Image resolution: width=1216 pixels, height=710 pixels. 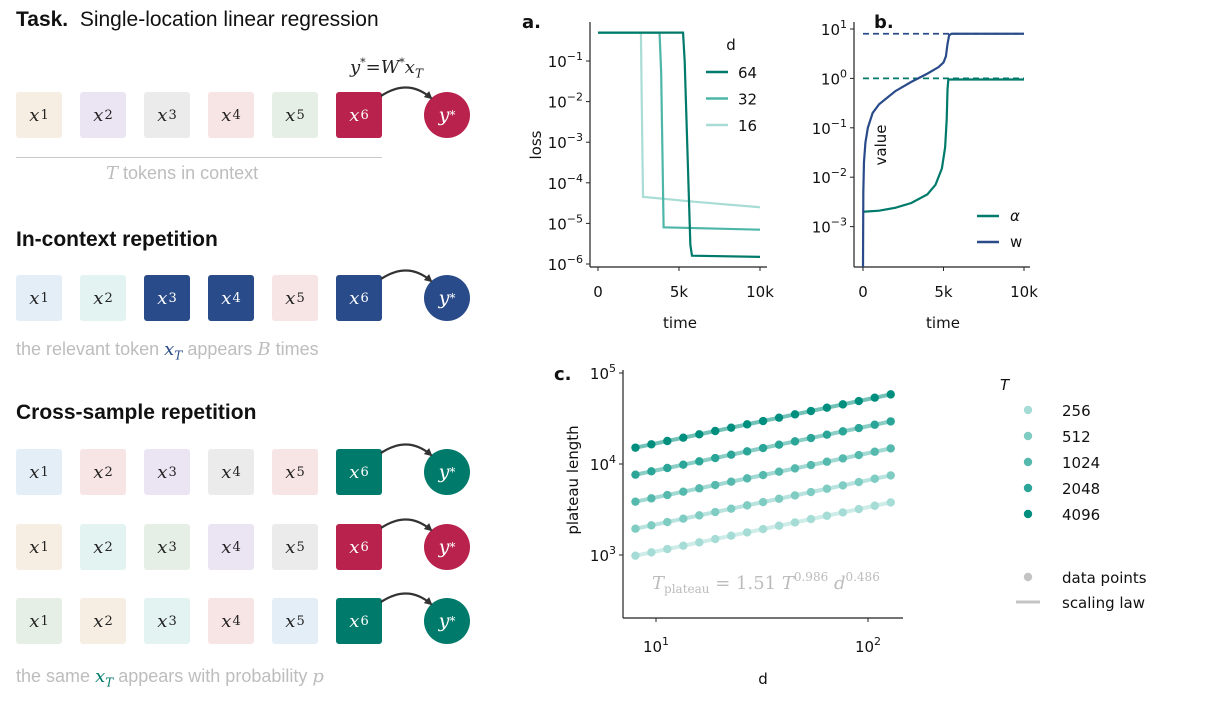 I want to click on caption-xT: xT, so click(x=173, y=351).